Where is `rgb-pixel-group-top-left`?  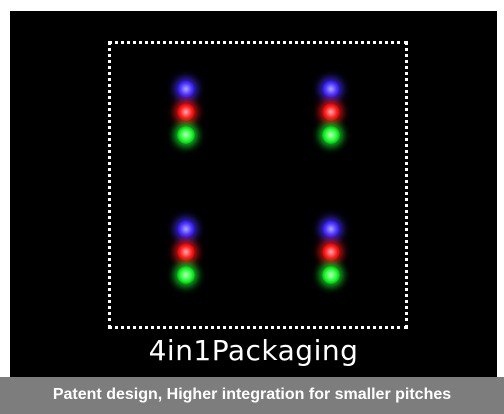 rgb-pixel-group-top-left is located at coordinates (186, 120).